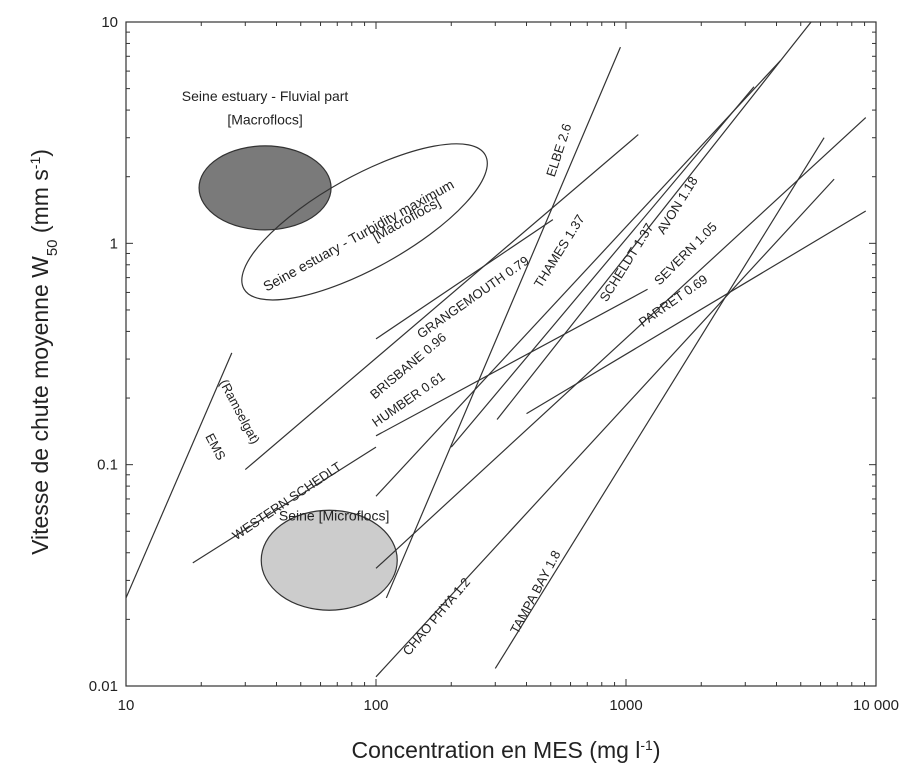 Image resolution: width=919 pixels, height=769 pixels. Describe the element at coordinates (114, 243) in the screenshot. I see `y-tick-label: 1` at that location.